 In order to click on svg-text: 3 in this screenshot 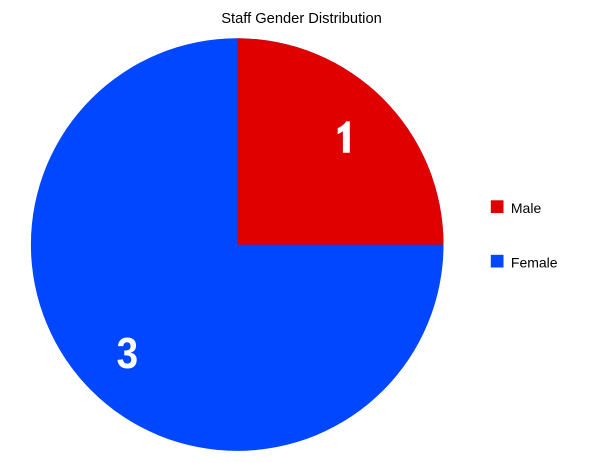, I will do `click(127, 353)`.